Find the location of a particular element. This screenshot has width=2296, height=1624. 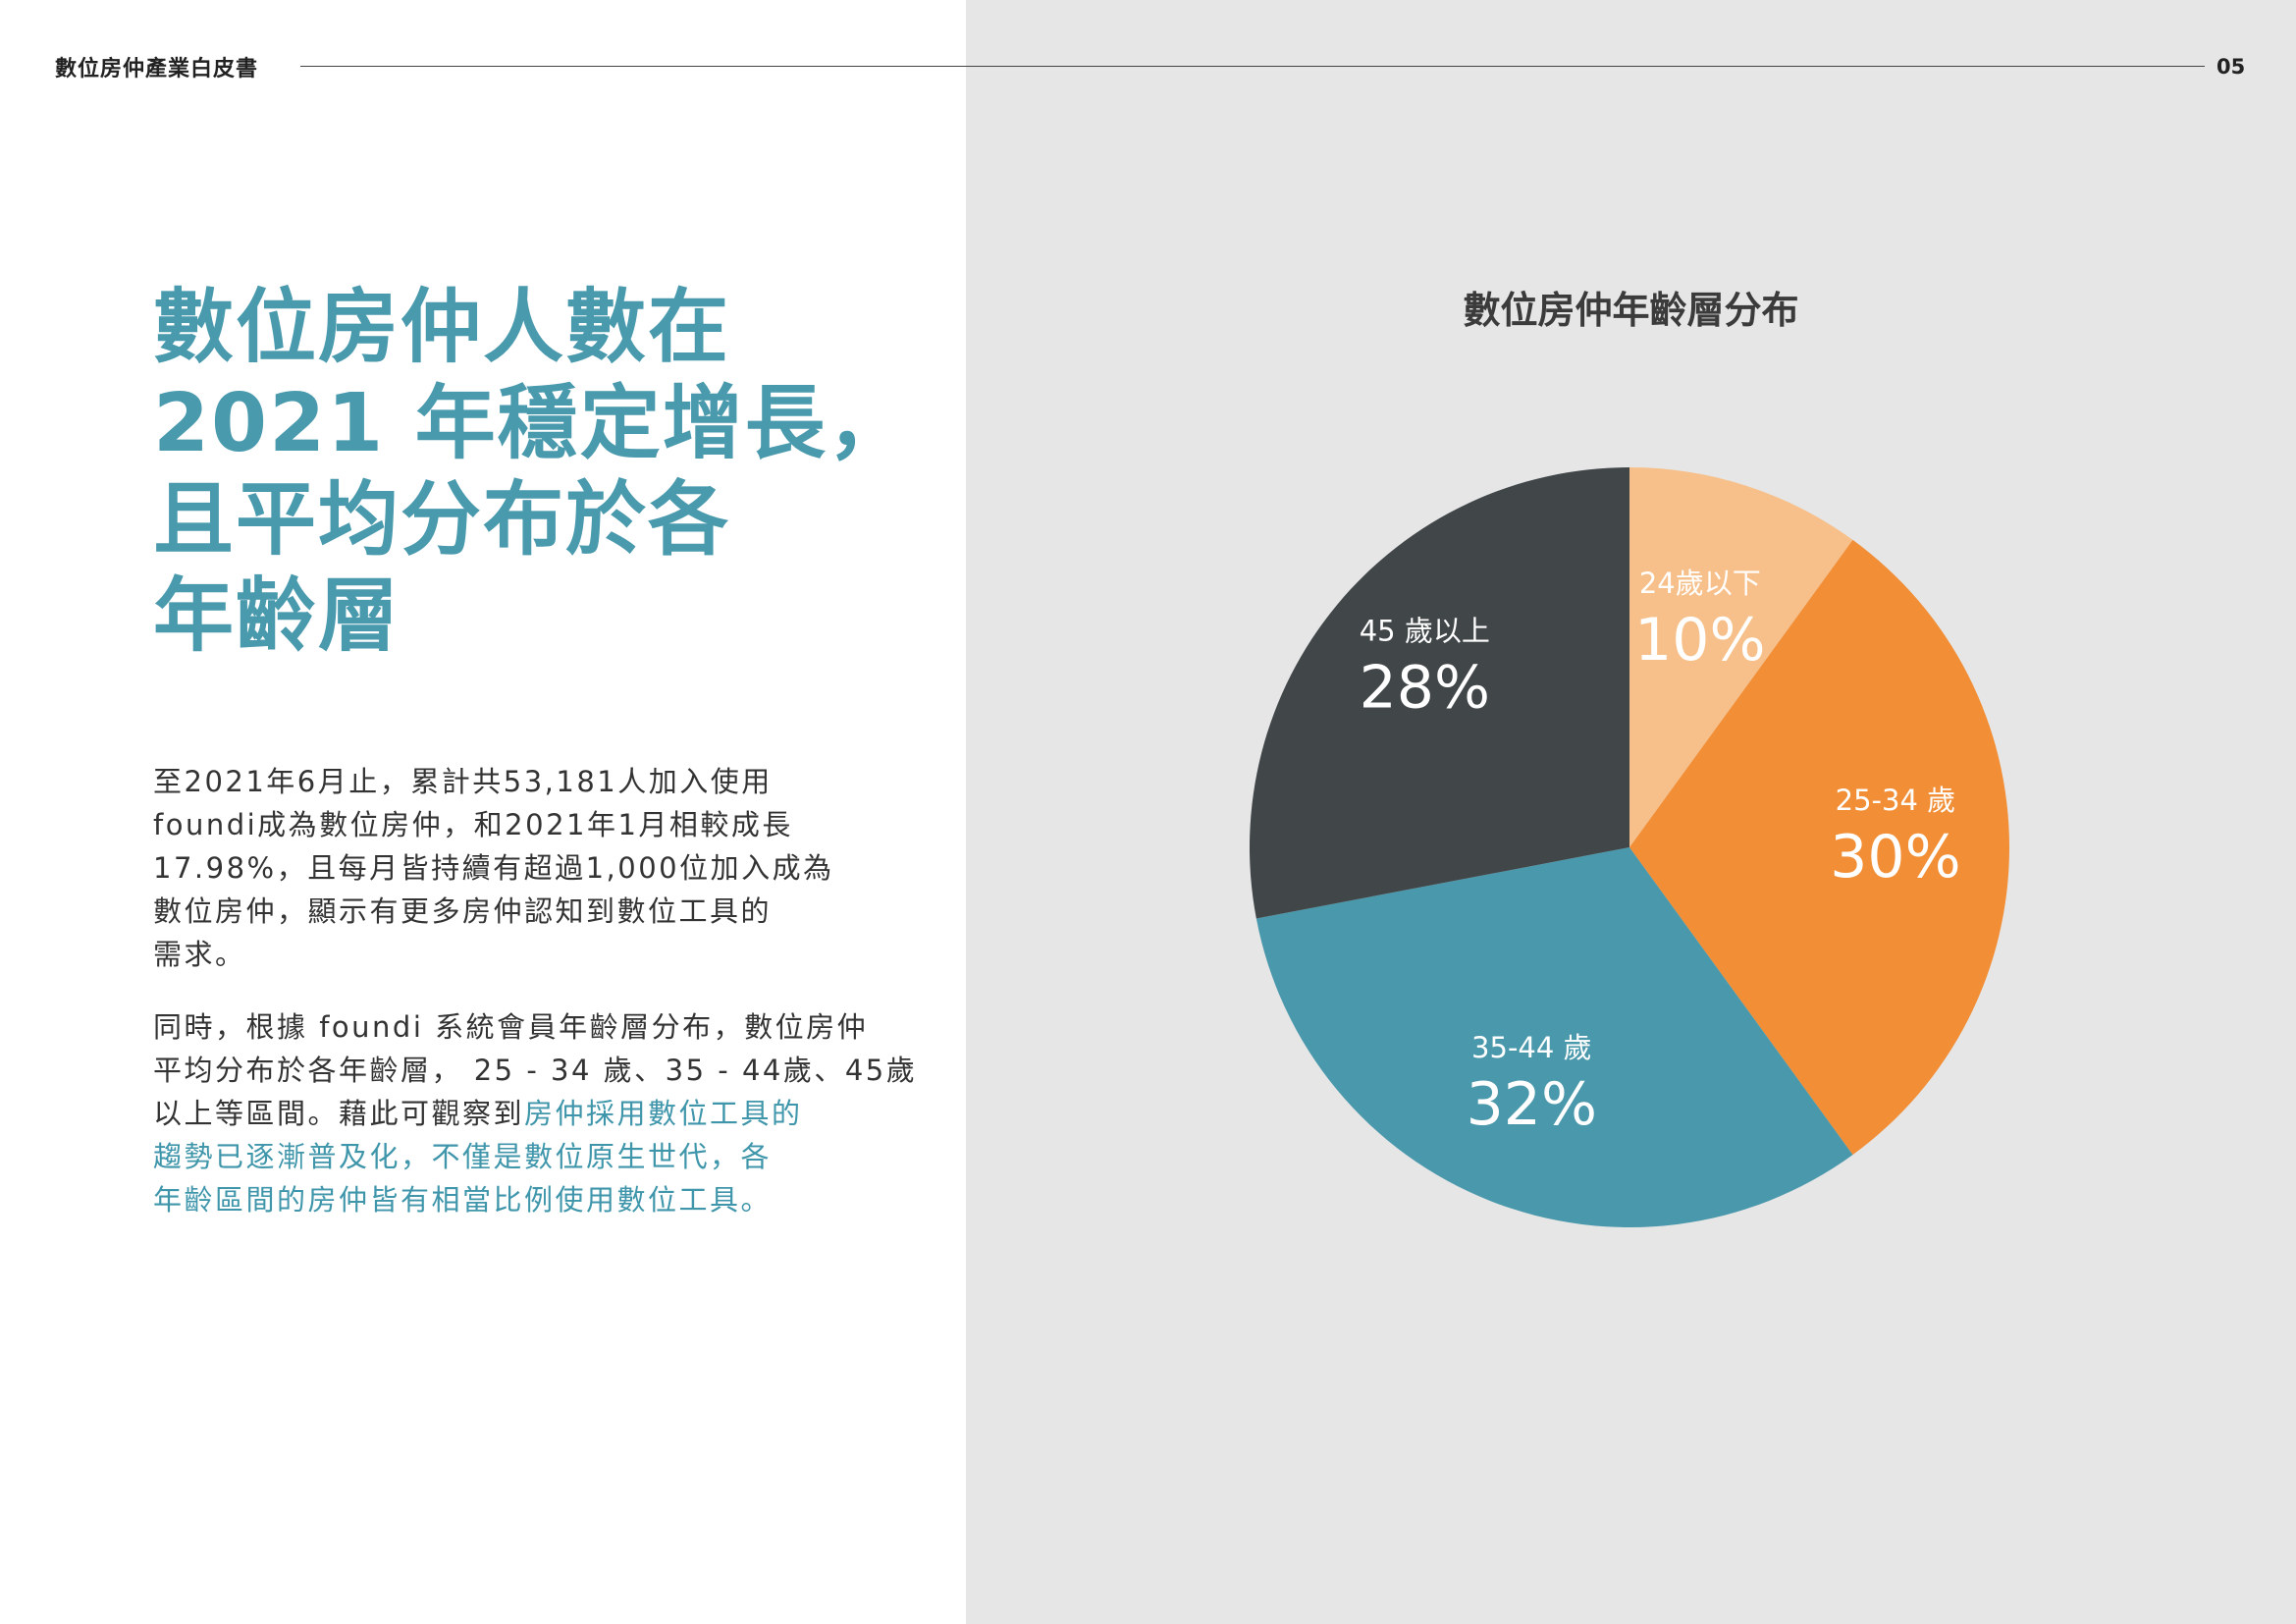

page-number: 05 is located at coordinates (2231, 67).